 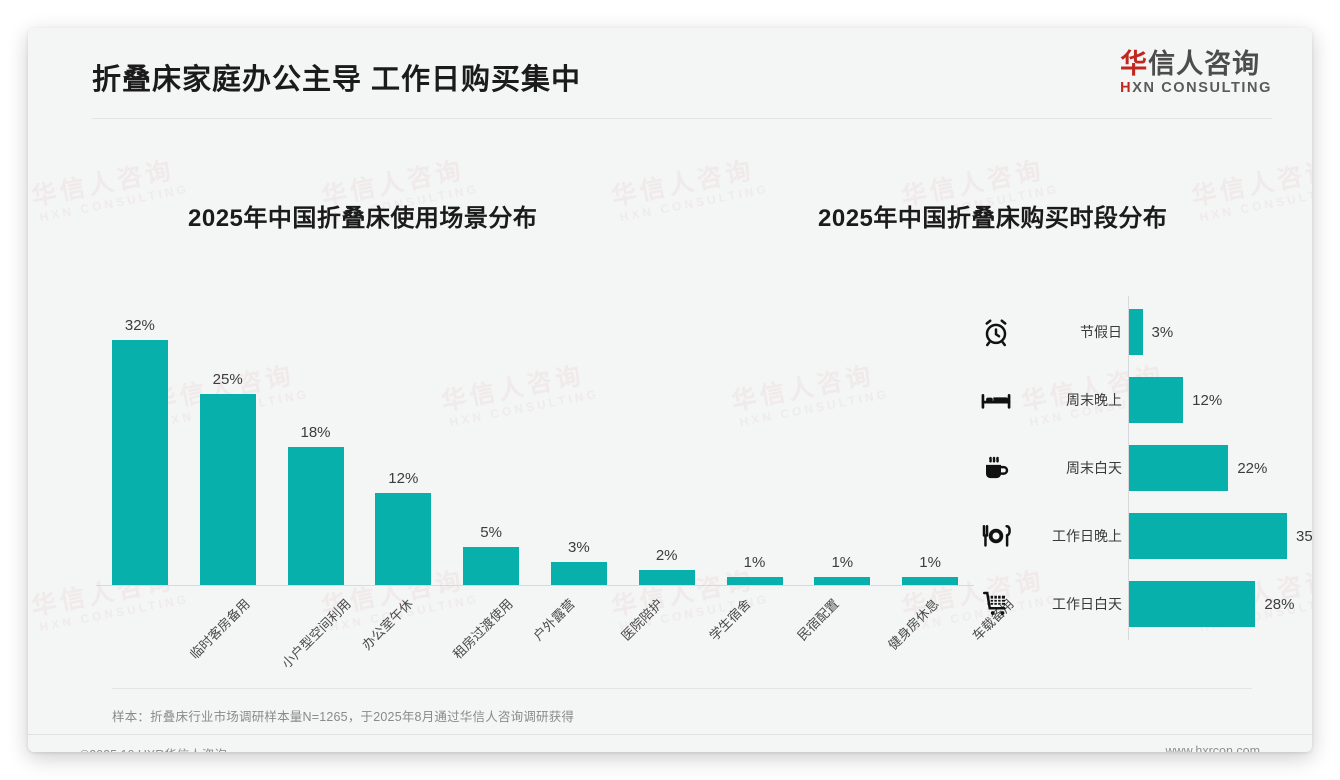 I want to click on footnote-divider, so click(x=682, y=688).